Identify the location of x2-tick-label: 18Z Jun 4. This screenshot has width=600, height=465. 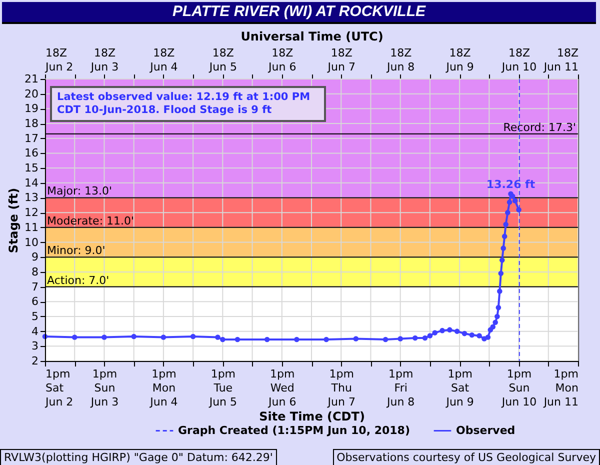
(163, 60).